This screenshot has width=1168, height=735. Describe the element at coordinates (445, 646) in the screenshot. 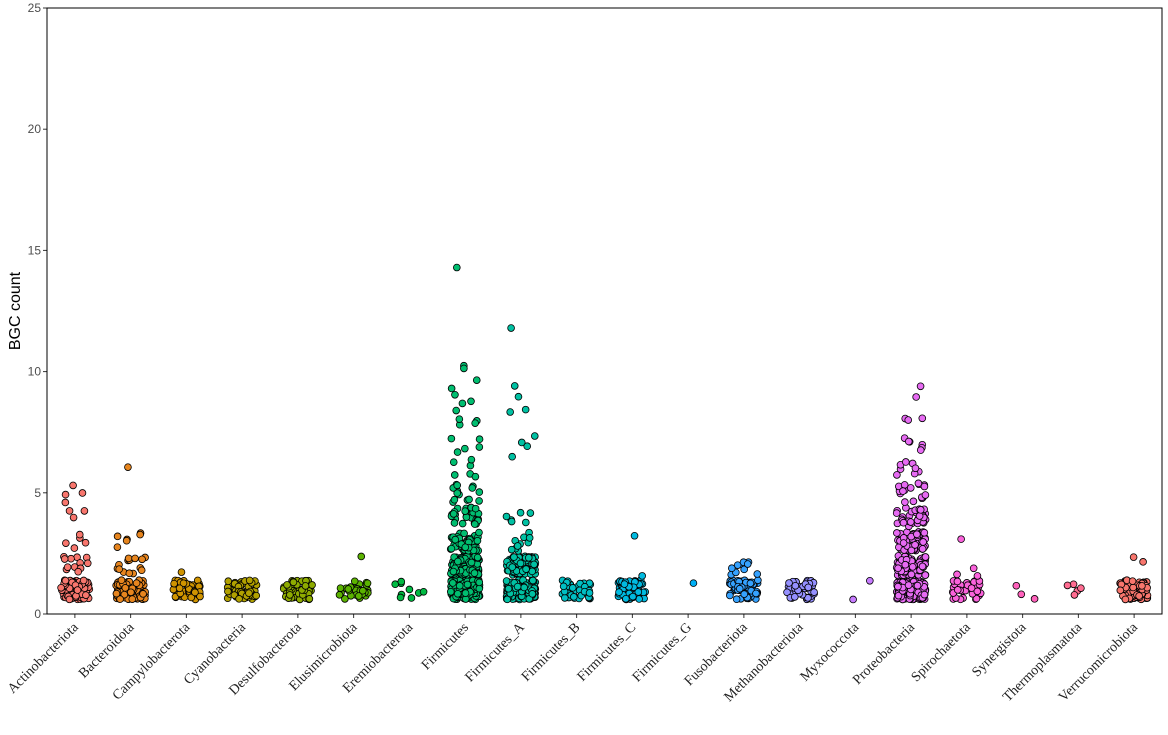

I see `x-tick-label: Firmicutes` at that location.